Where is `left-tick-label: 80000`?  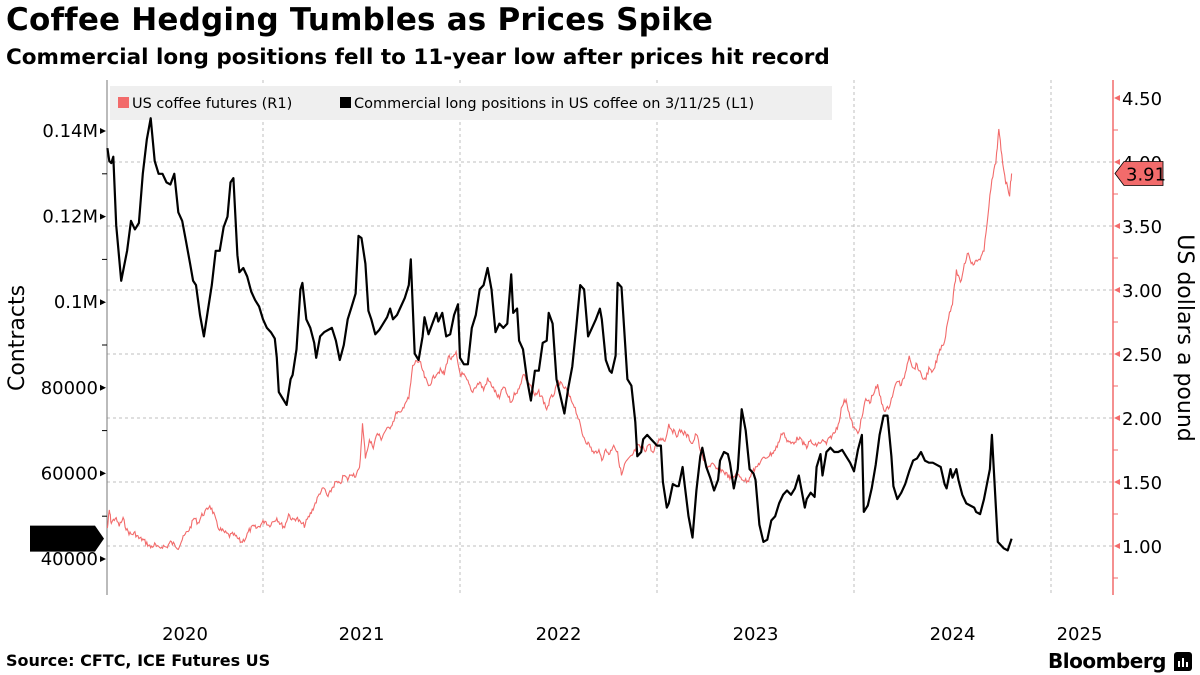 left-tick-label: 80000 is located at coordinates (69, 388).